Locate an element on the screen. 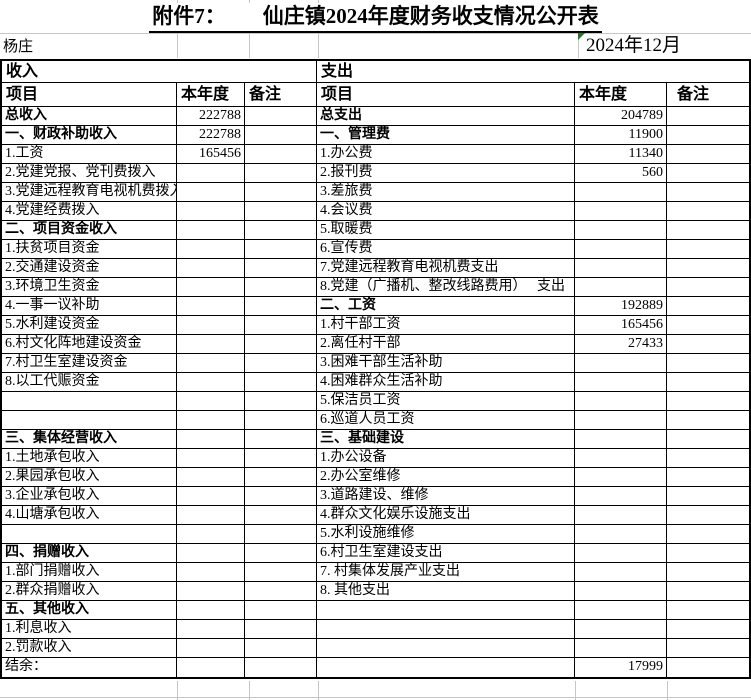 This screenshot has width=751, height=700. income-item-cell is located at coordinates (89, 401).